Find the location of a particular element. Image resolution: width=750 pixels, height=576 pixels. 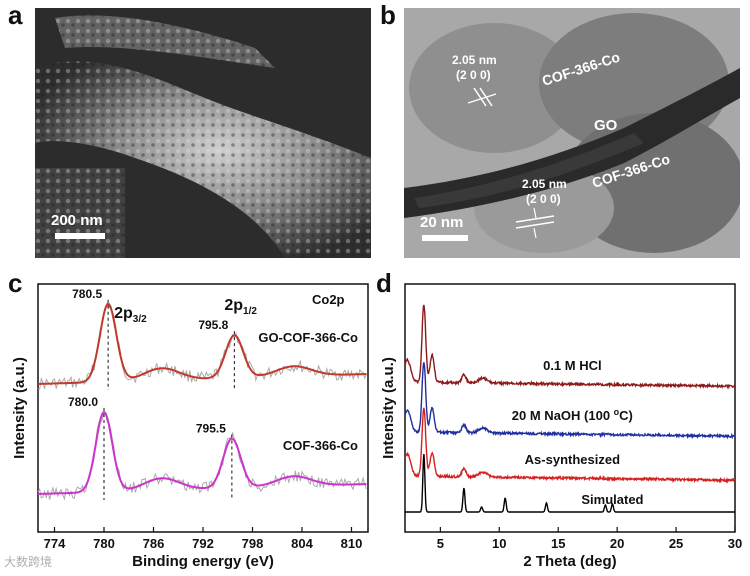

scale-bar-label-a: 200 nm is located at coordinates (77, 220).